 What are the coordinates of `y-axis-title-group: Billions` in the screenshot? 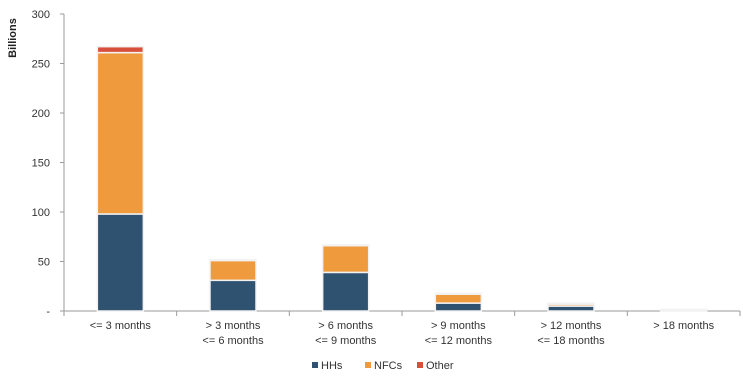 It's located at (13, 38).